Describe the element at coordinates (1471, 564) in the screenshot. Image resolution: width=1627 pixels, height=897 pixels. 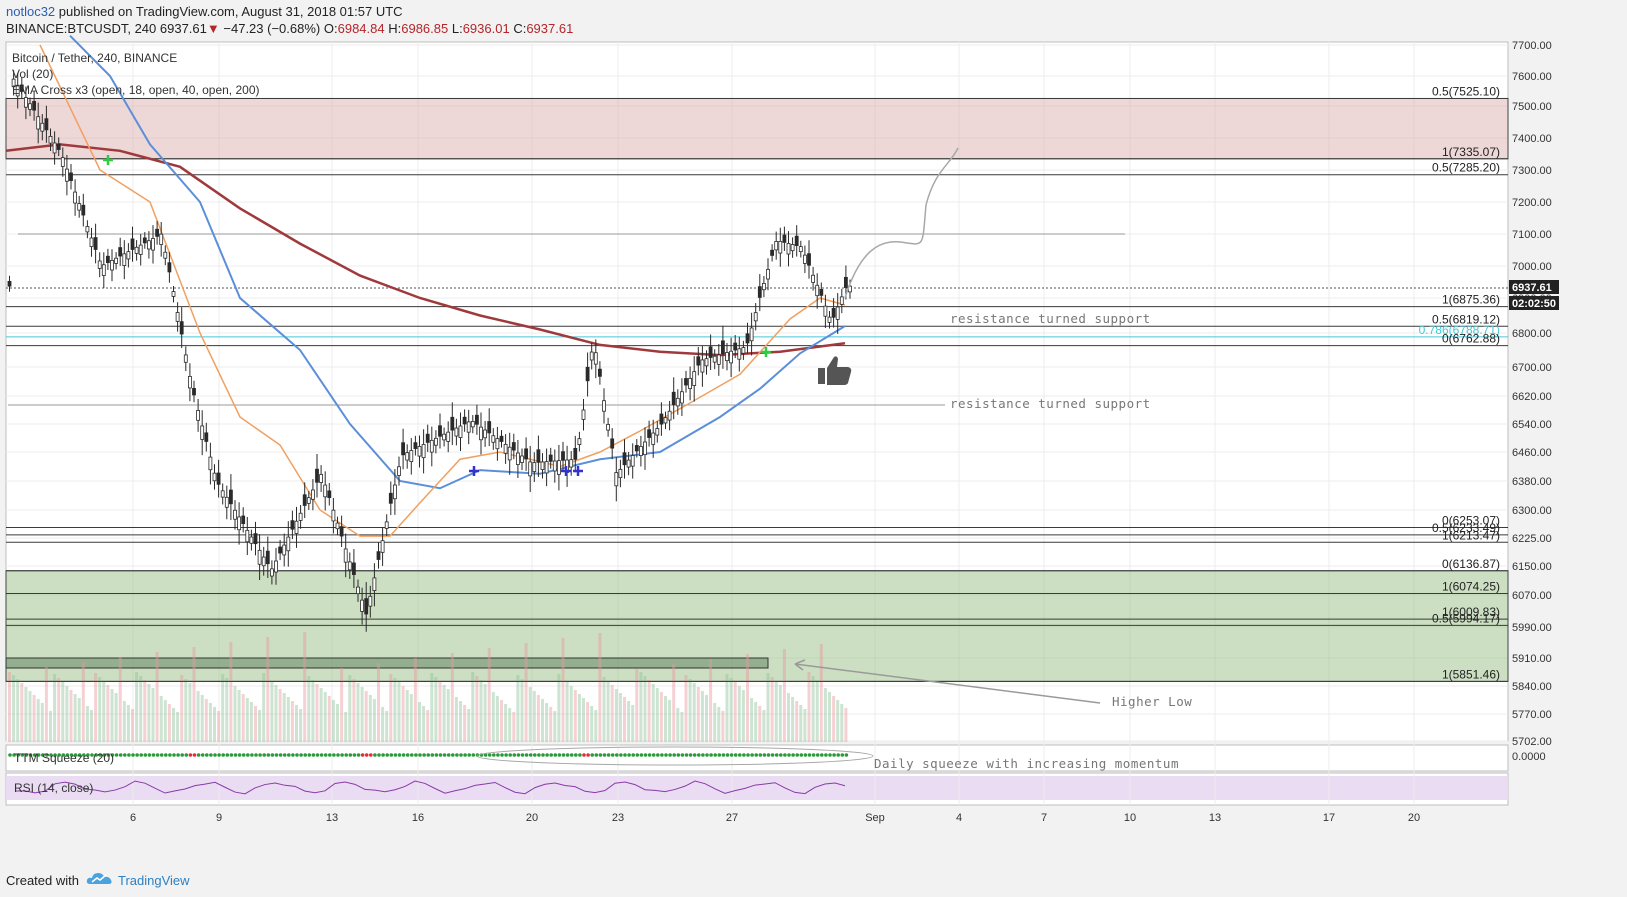
I see `fib-label: 0(6136.87)` at that location.